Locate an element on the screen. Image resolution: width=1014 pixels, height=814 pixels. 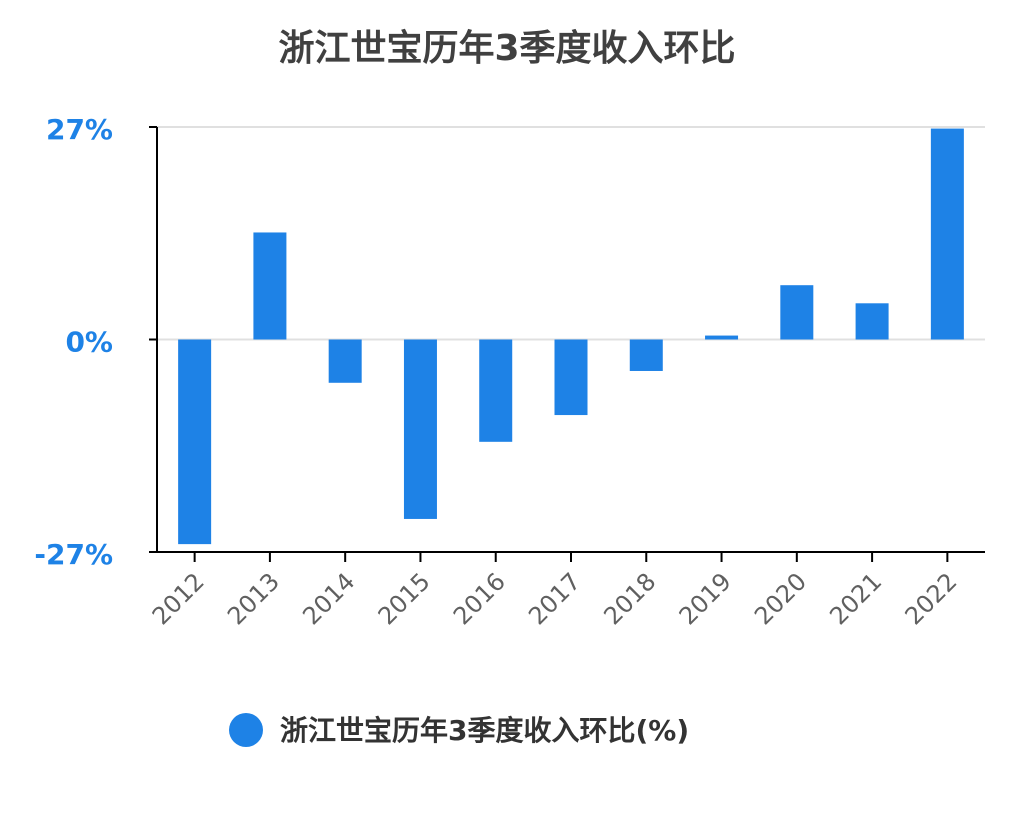
x-tick-label: 2022 is located at coordinates (931, 598).